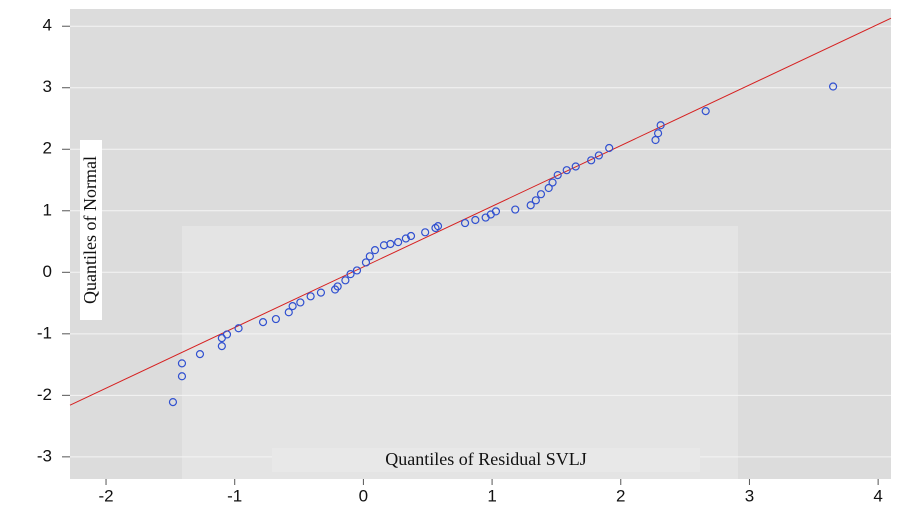 The image size is (897, 510). Describe the element at coordinates (44, 394) in the screenshot. I see `y-tick-label: -2` at that location.